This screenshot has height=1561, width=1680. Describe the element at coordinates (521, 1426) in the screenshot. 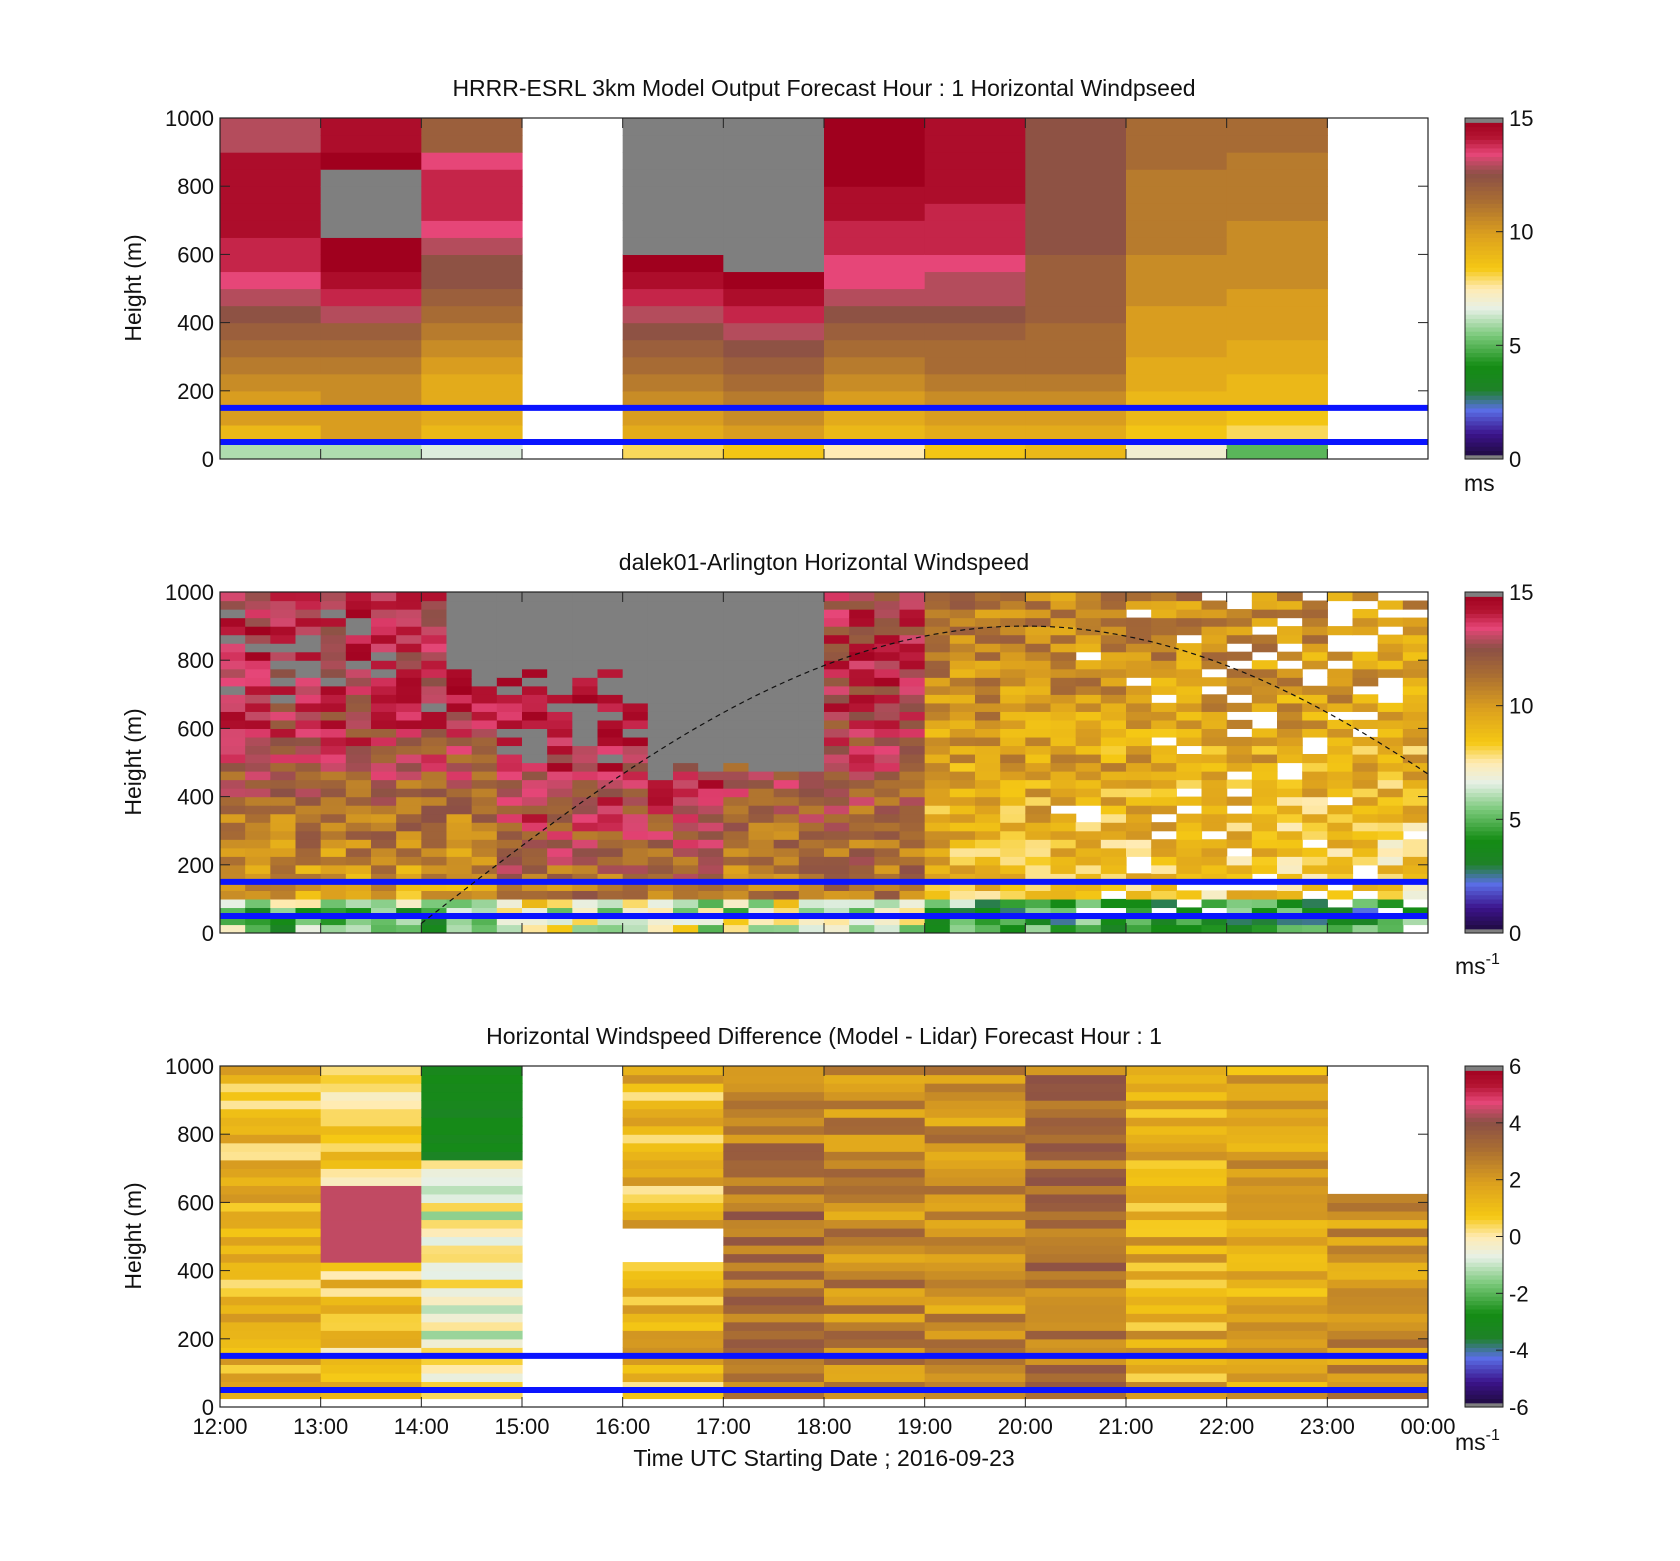

I see `x-tick-label: 15:00` at that location.